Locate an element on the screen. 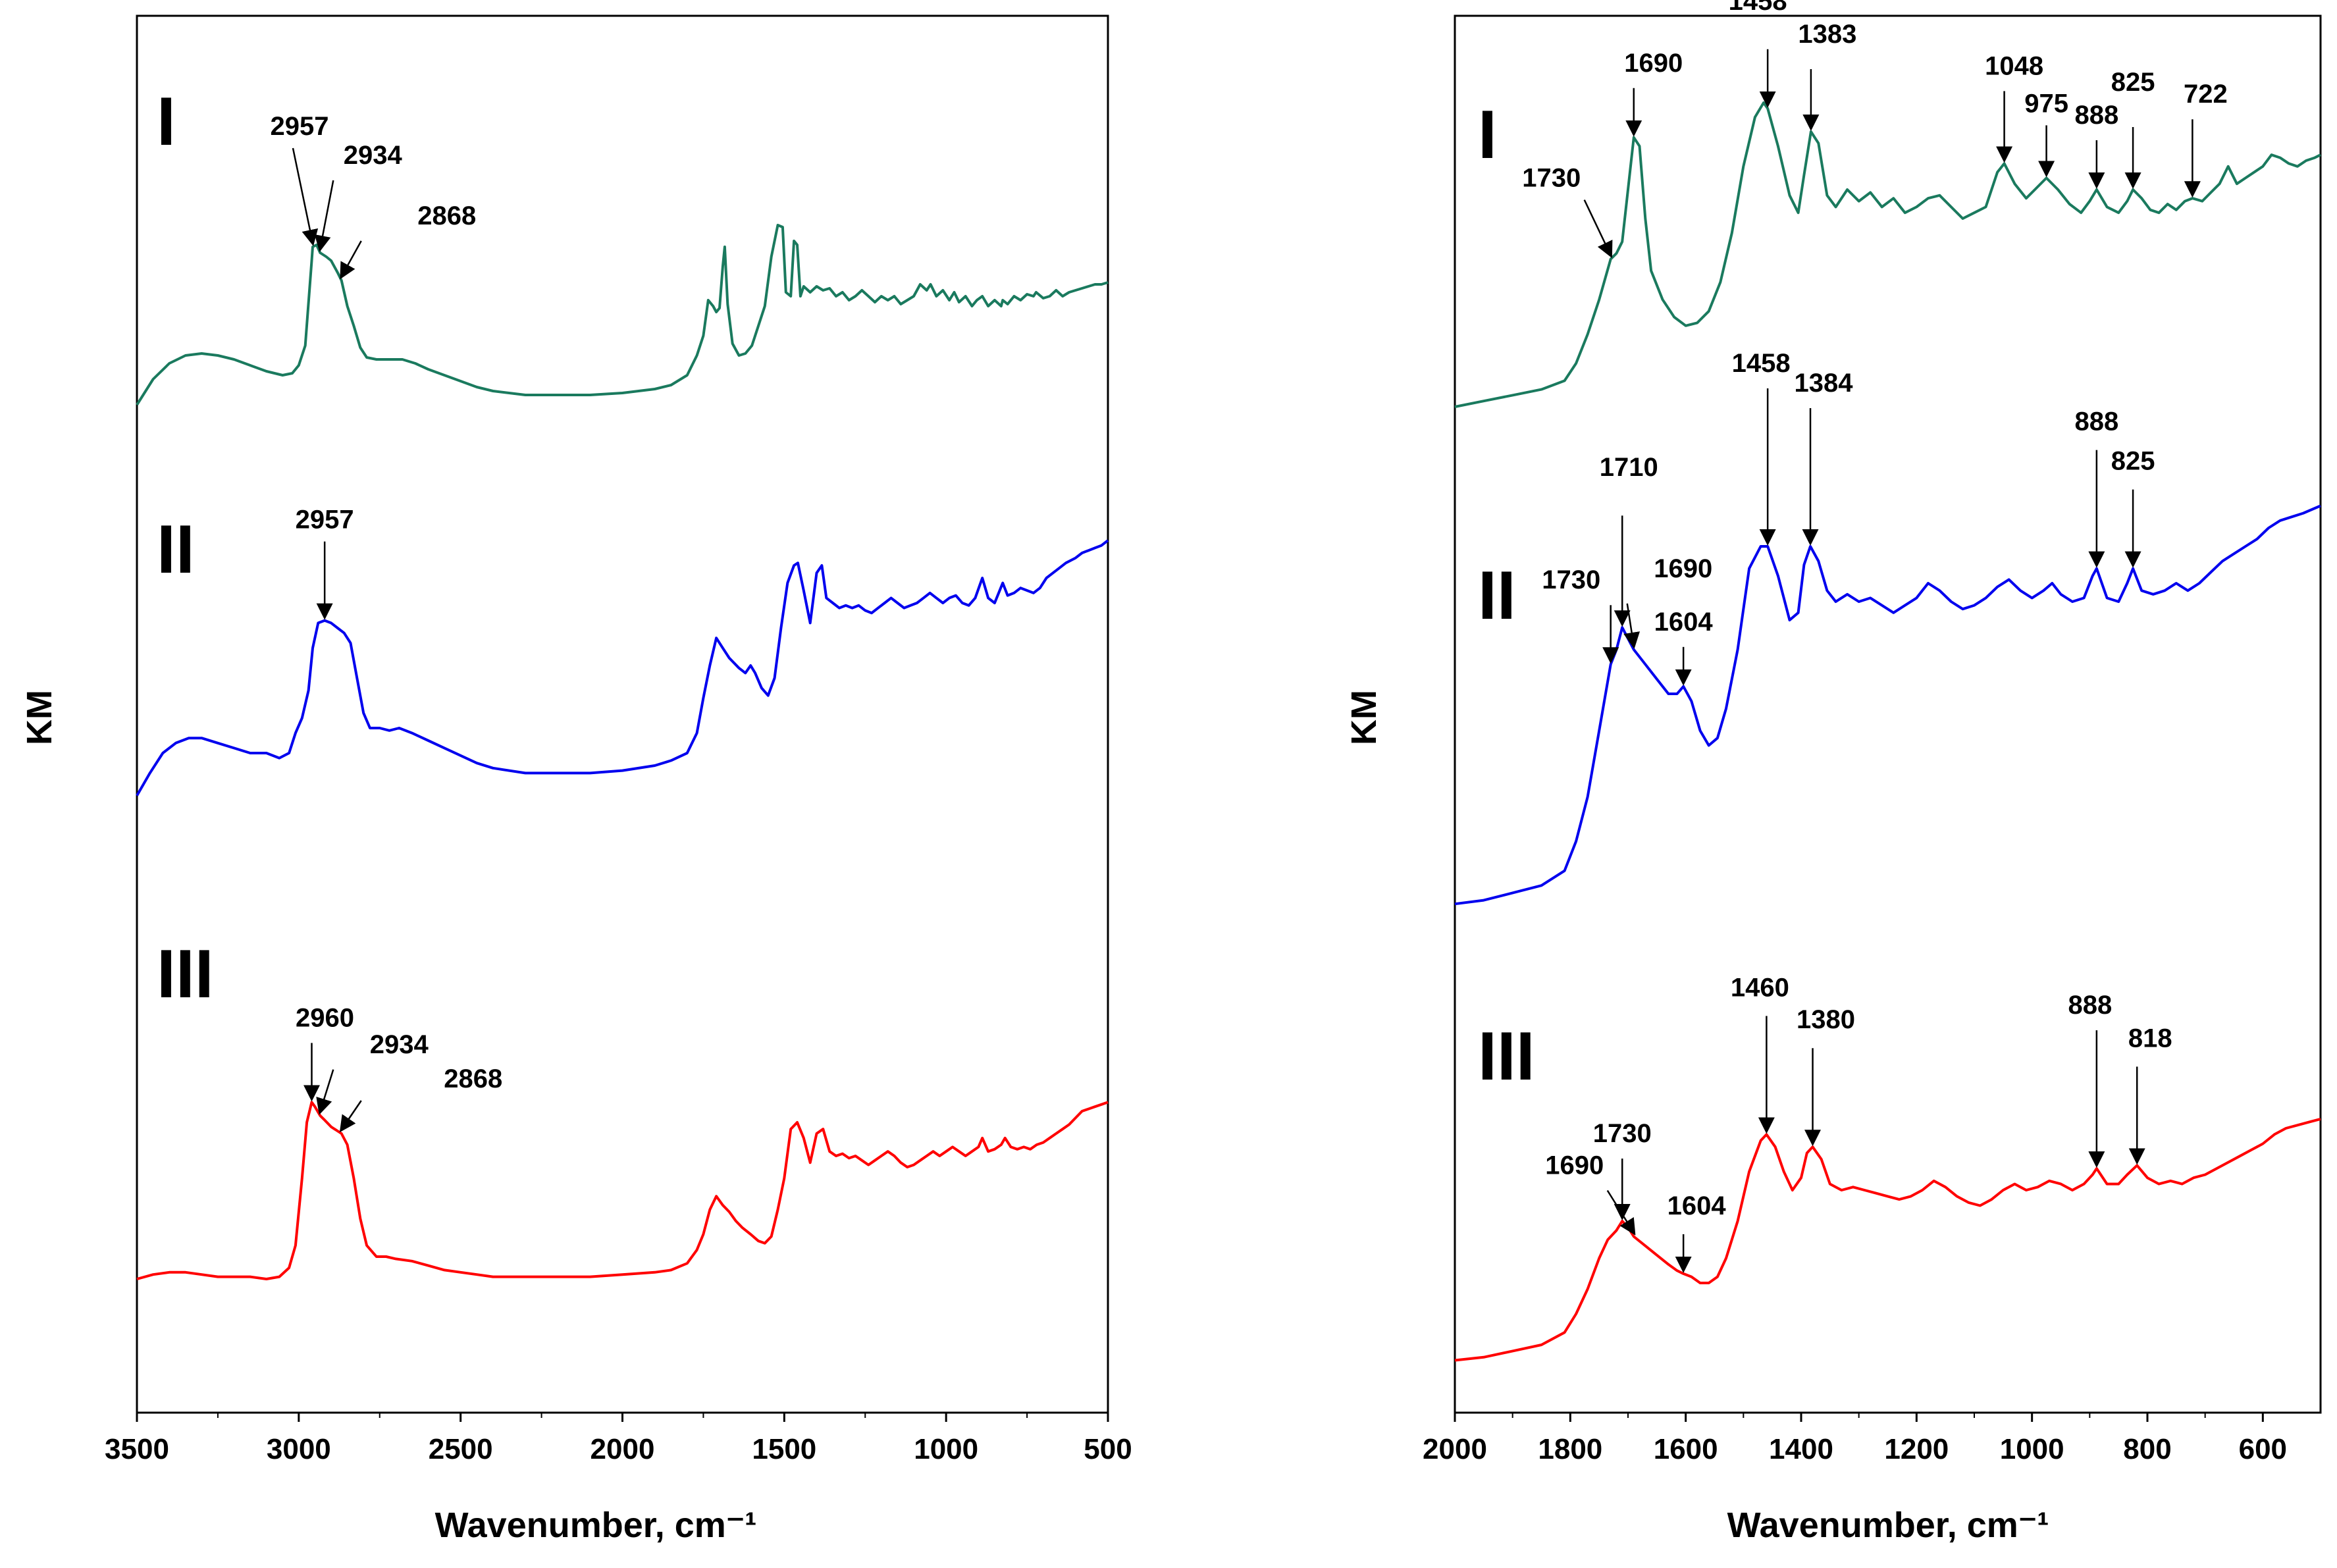 The width and height of the screenshot is (2337, 1568). series-line-right-III is located at coordinates (1887, 1240).